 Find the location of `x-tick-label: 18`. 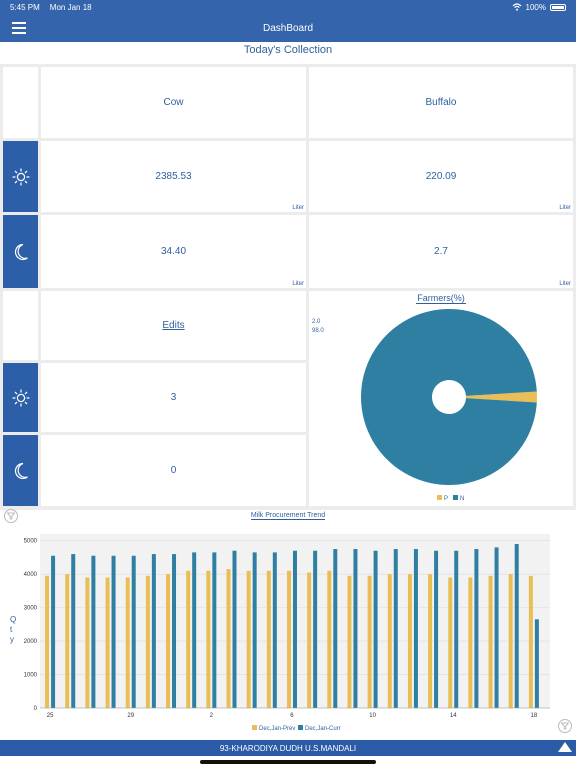

x-tick-label: 18 is located at coordinates (534, 716).